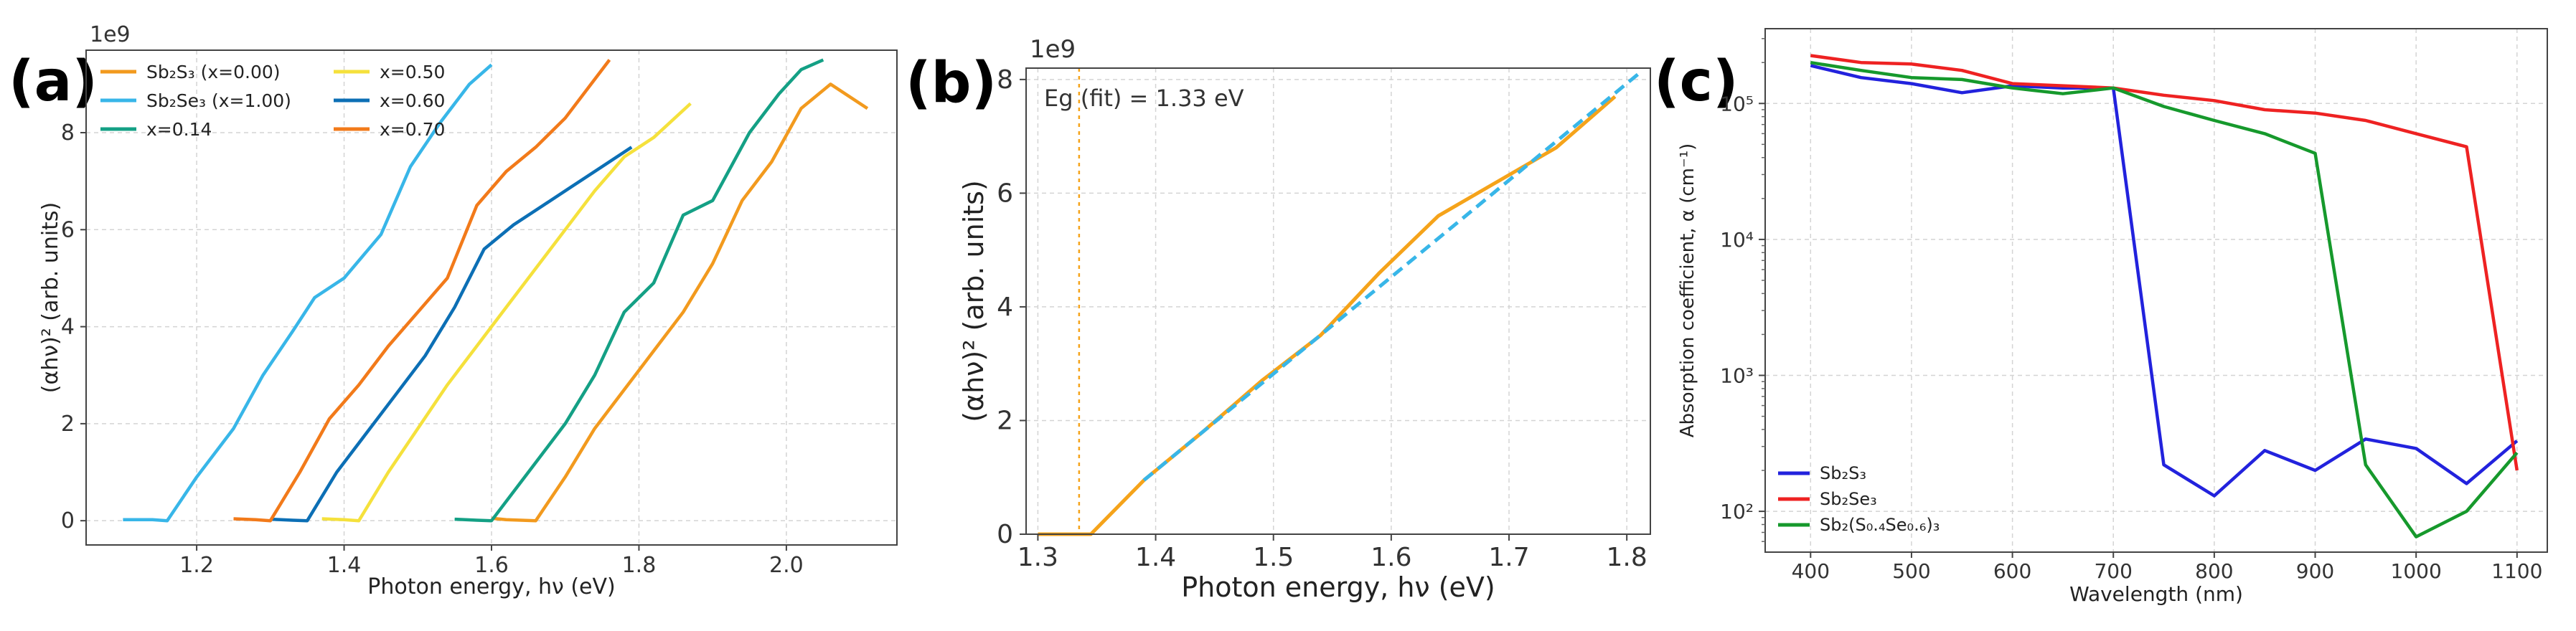 The image size is (2576, 631). I want to click on panel-a-letter: (a), so click(53, 81).